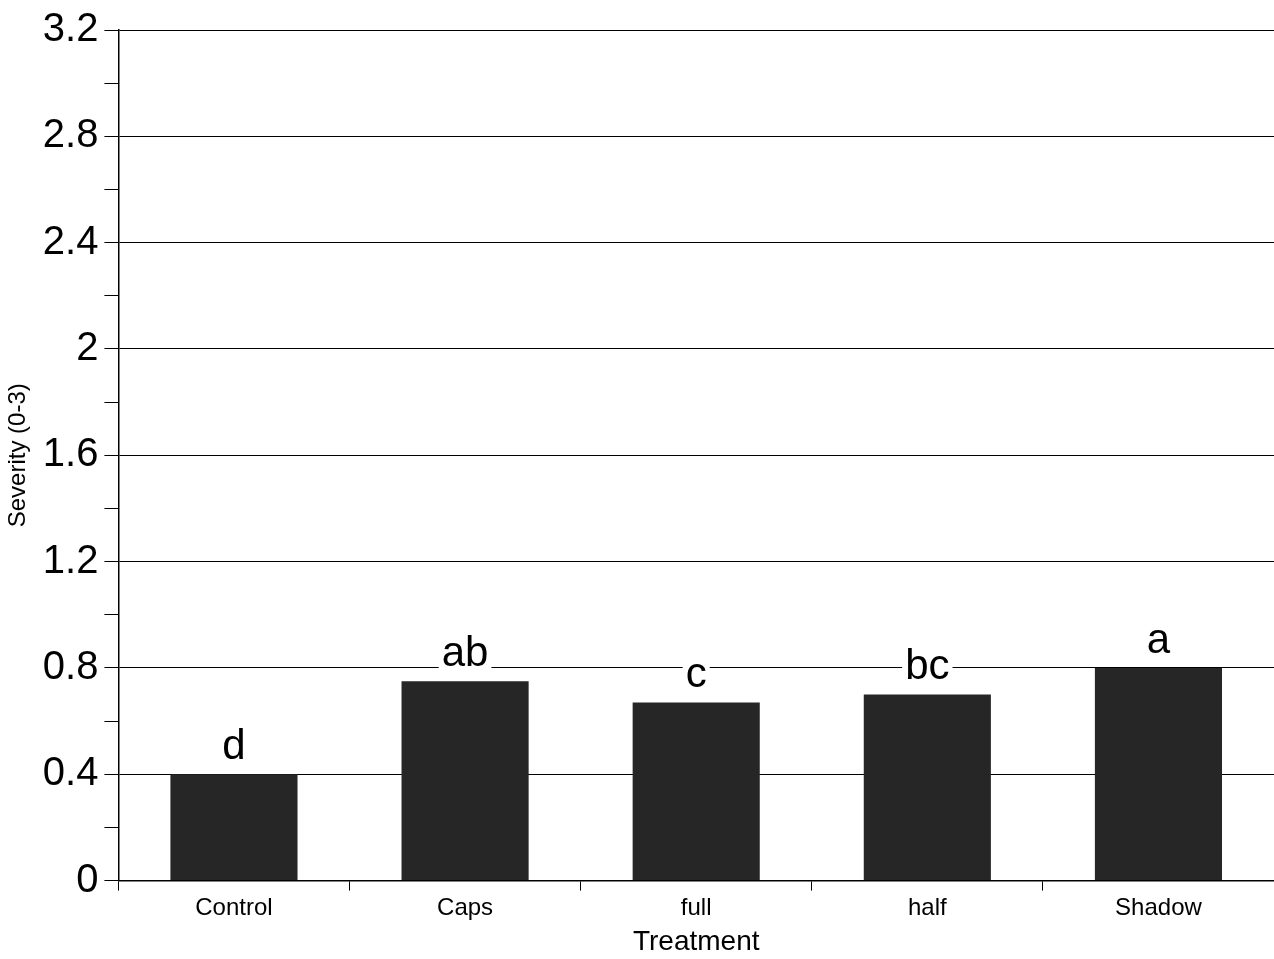  I want to click on annotation: ab, so click(465, 651).